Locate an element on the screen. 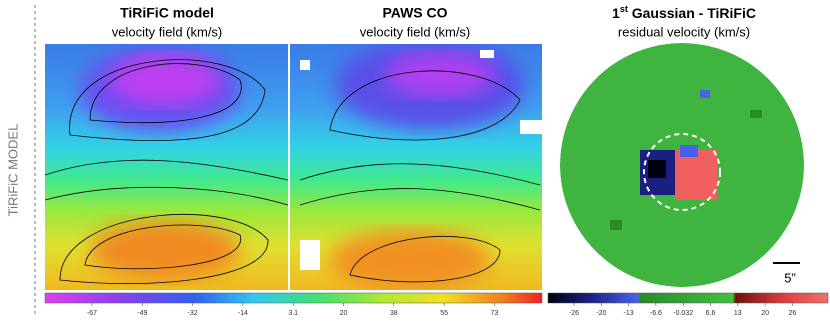  colorbar-label: -67 is located at coordinates (92, 313).